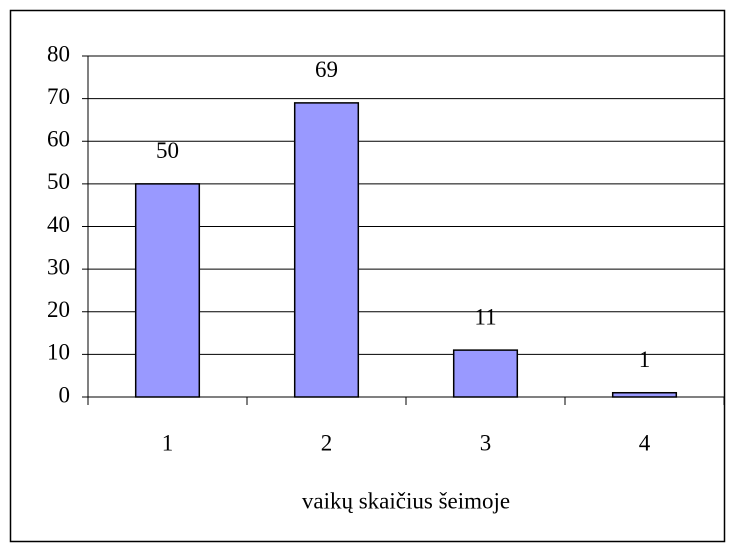 The height and width of the screenshot is (548, 731). What do you see at coordinates (645, 442) in the screenshot?
I see `x-tick-label: 4` at bounding box center [645, 442].